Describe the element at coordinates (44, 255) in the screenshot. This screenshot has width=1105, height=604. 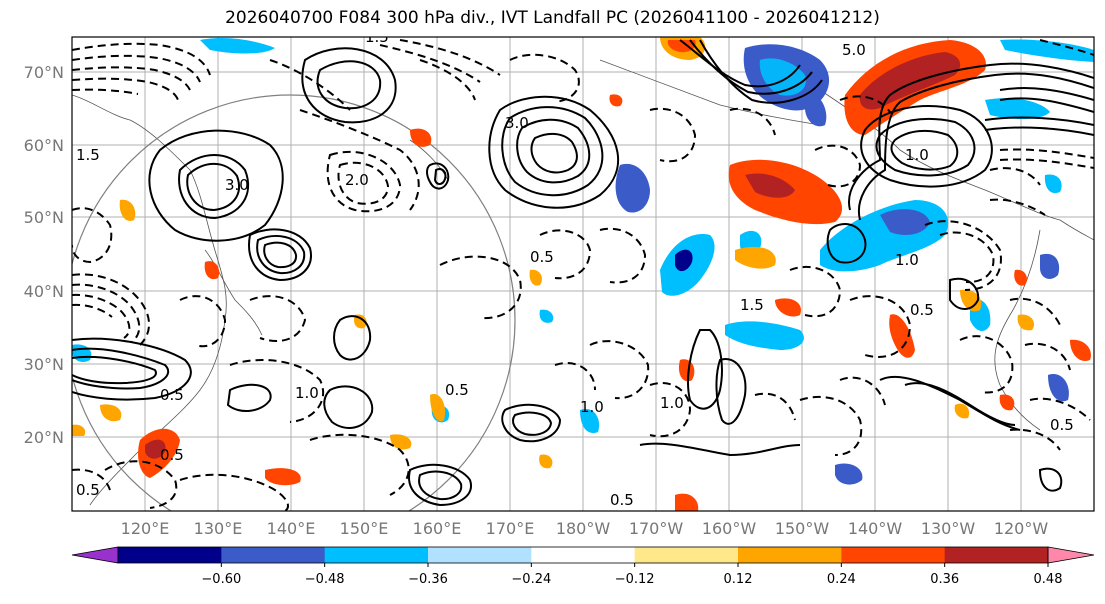
I see `latitude-labels: 70°N 60°N 50°N 40°N 30°N 20°N` at that location.